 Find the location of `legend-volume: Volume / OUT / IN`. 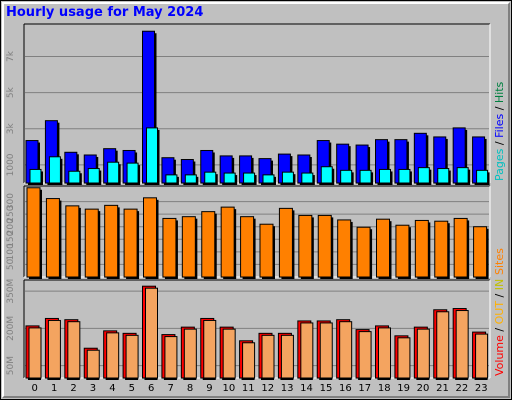

legend-volume: Volume / OUT / IN is located at coordinates (499, 327).